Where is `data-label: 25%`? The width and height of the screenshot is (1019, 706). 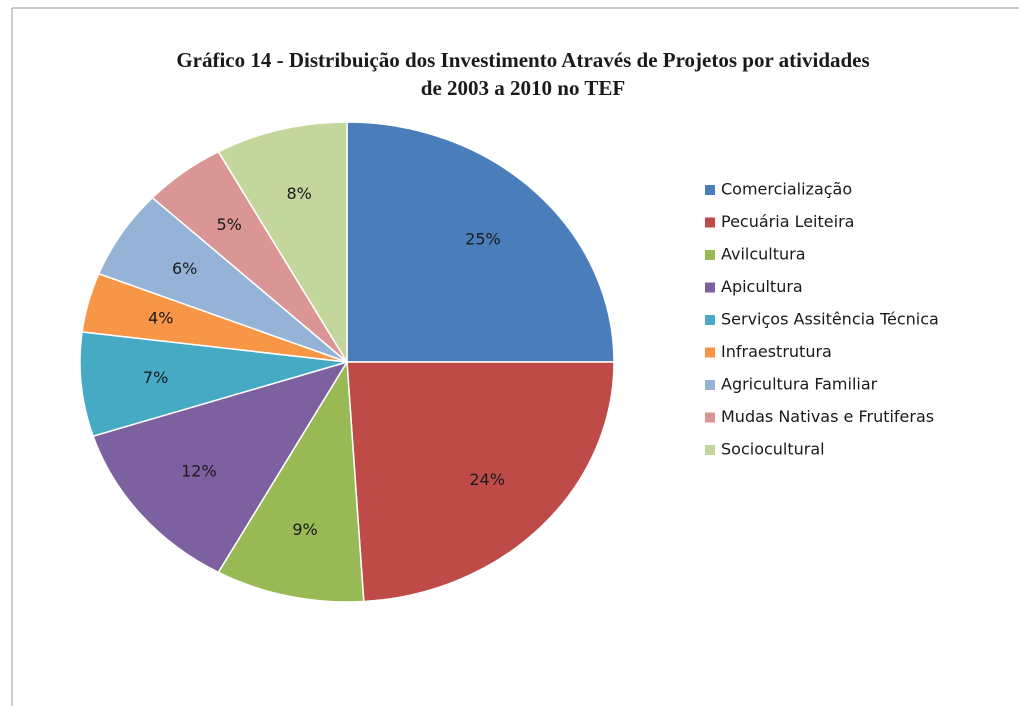
data-label: 25% is located at coordinates (483, 238).